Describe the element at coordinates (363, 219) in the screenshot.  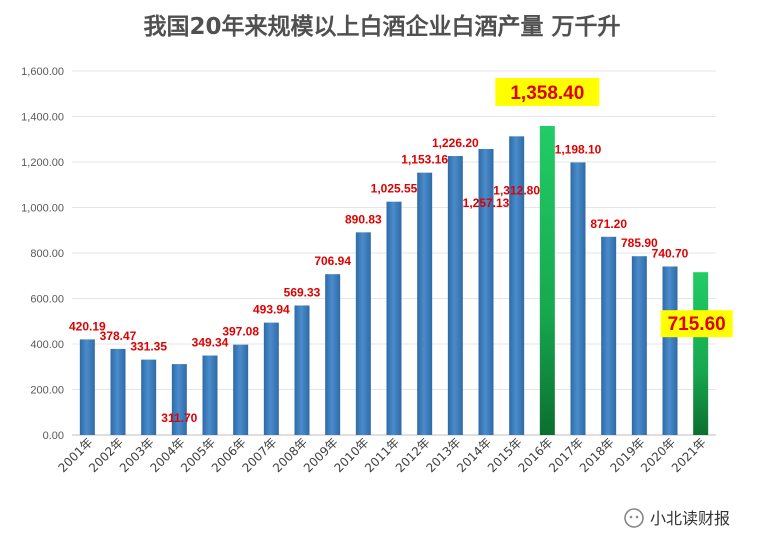
I see `data-label: 890.83` at that location.